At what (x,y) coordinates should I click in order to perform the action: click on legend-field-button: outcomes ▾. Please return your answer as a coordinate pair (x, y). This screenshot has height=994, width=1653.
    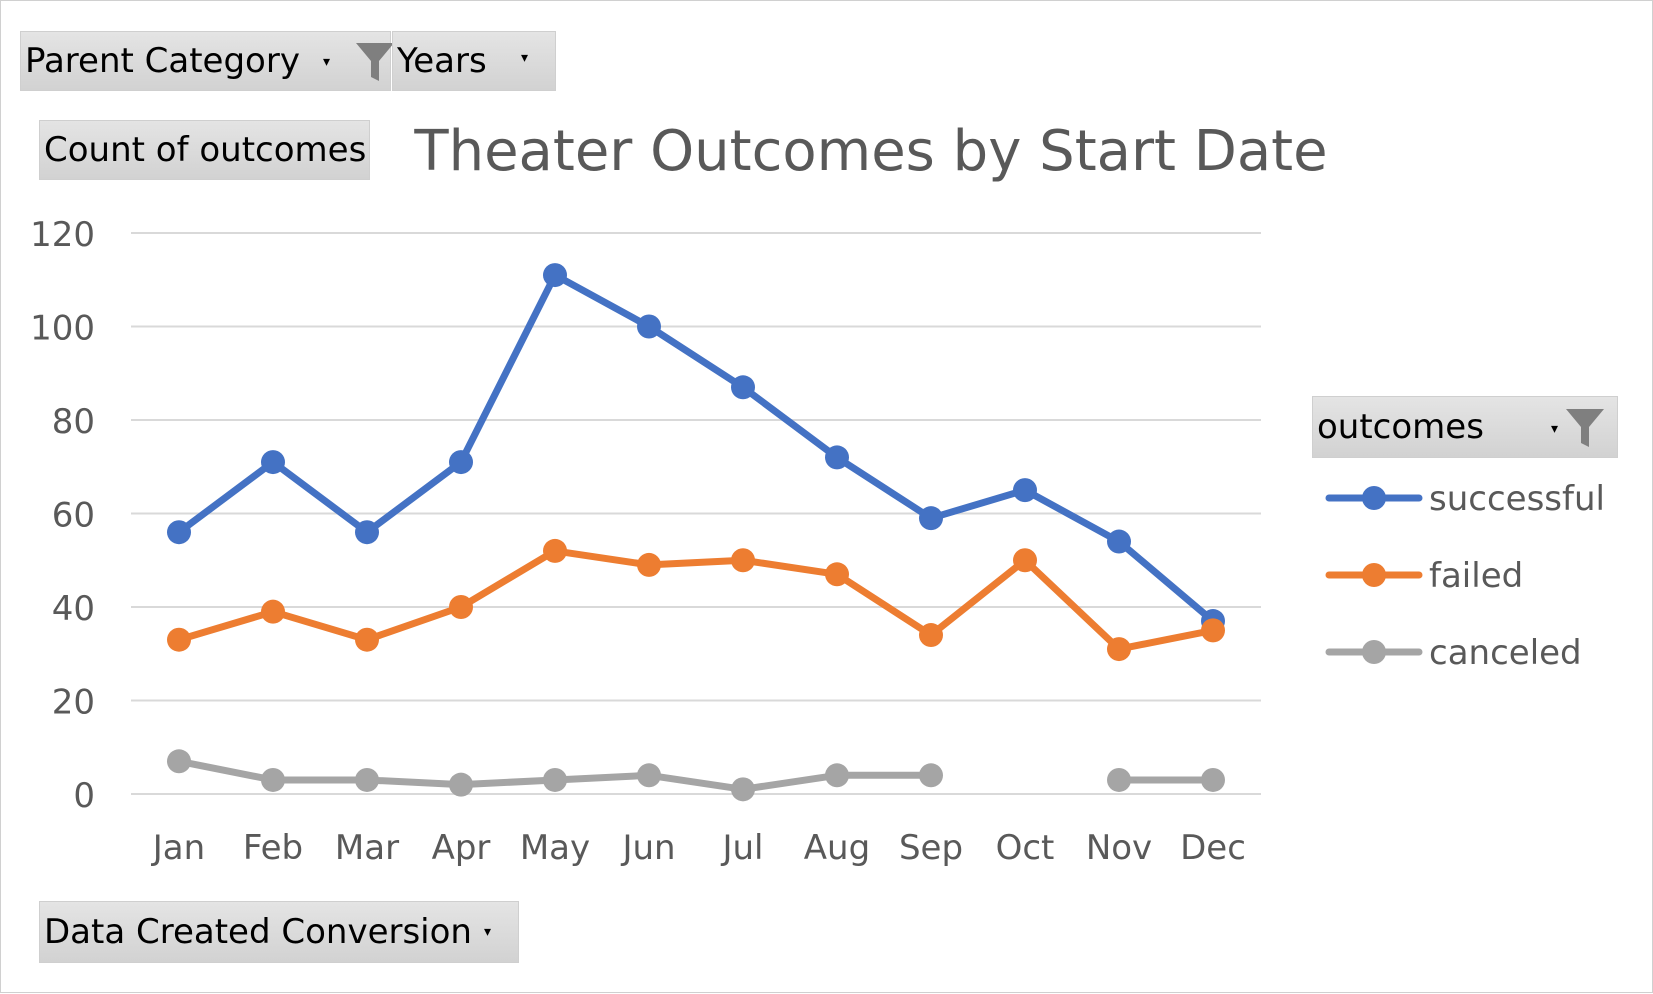
    Looking at the image, I should click on (1465, 427).